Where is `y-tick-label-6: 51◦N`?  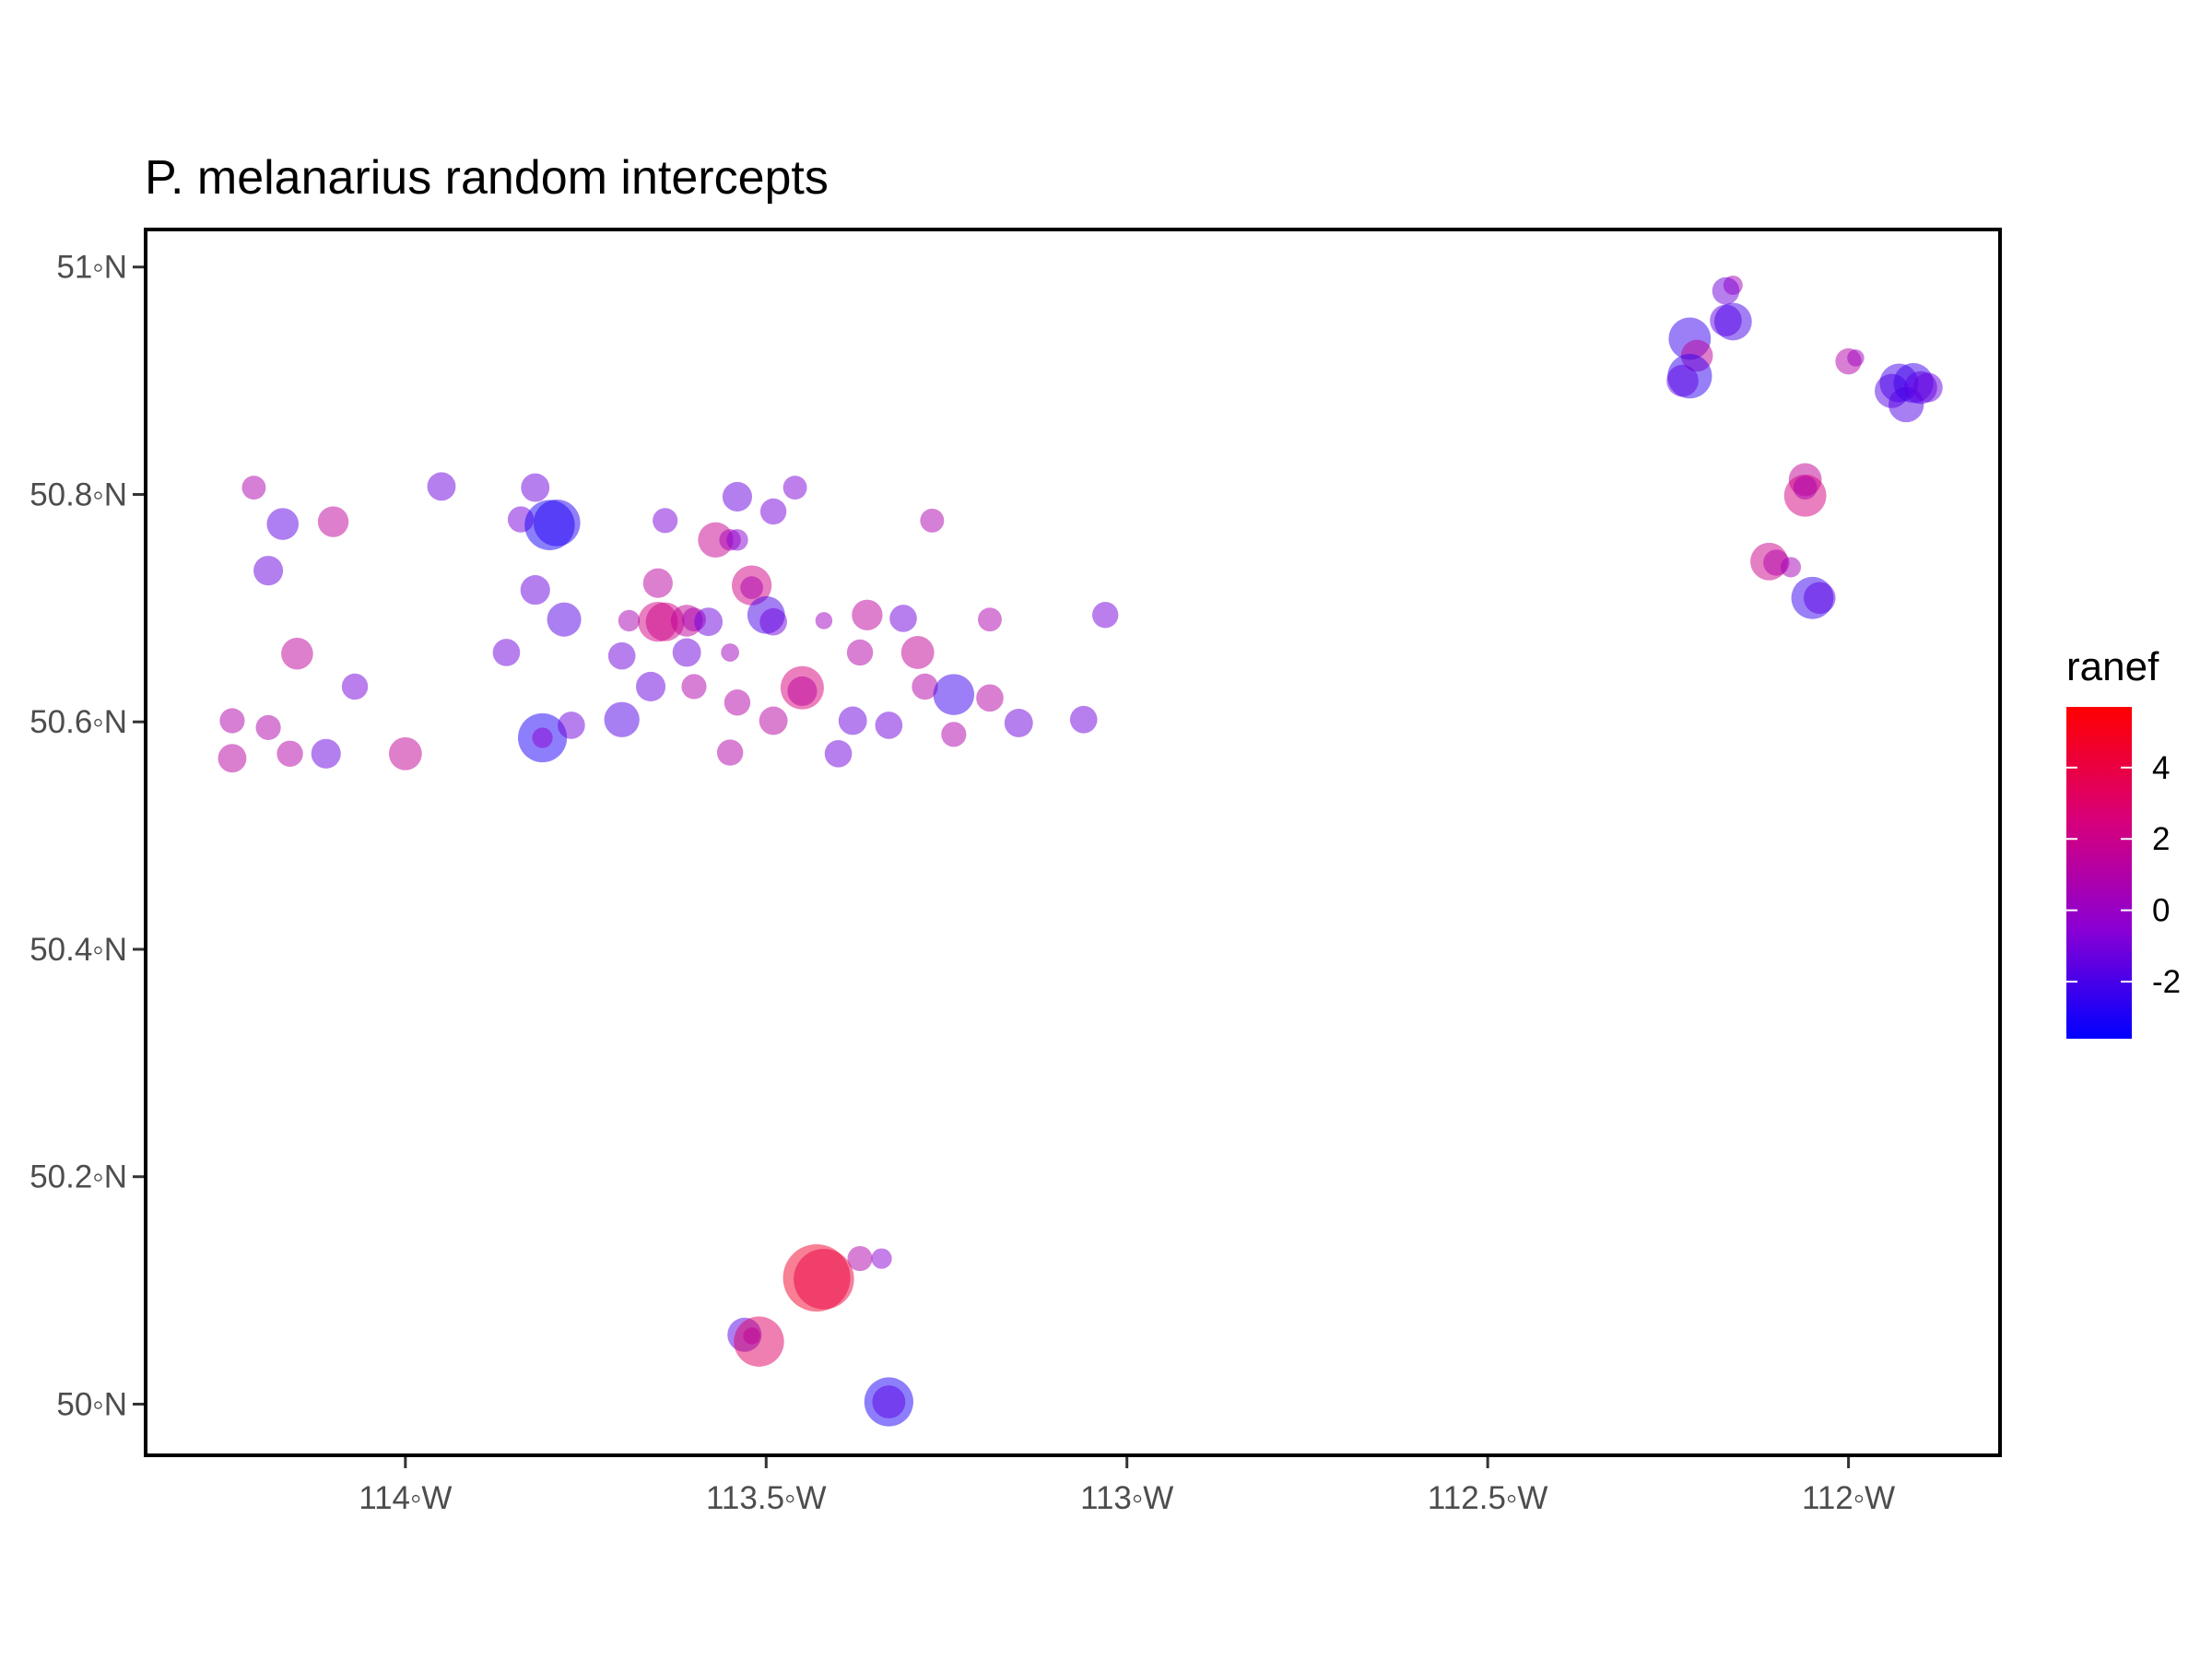
y-tick-label-6: 51◦N is located at coordinates (91, 268).